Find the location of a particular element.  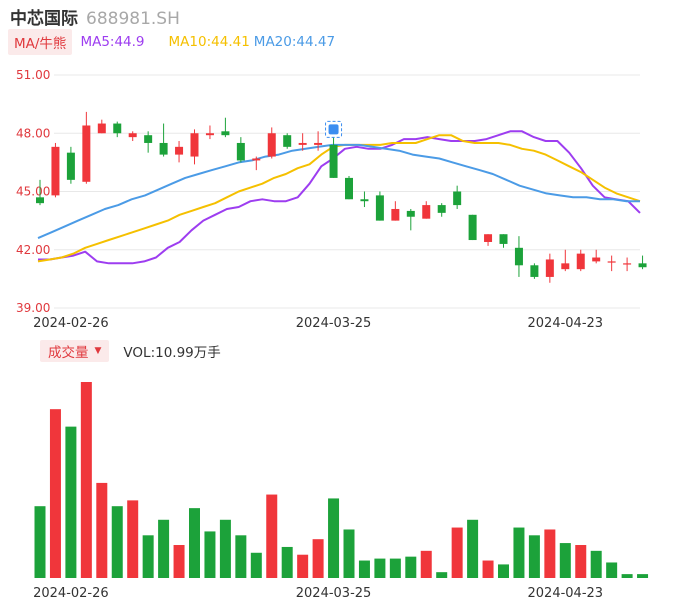

volume-x-tick-label: 2024-02-26 is located at coordinates (71, 593).